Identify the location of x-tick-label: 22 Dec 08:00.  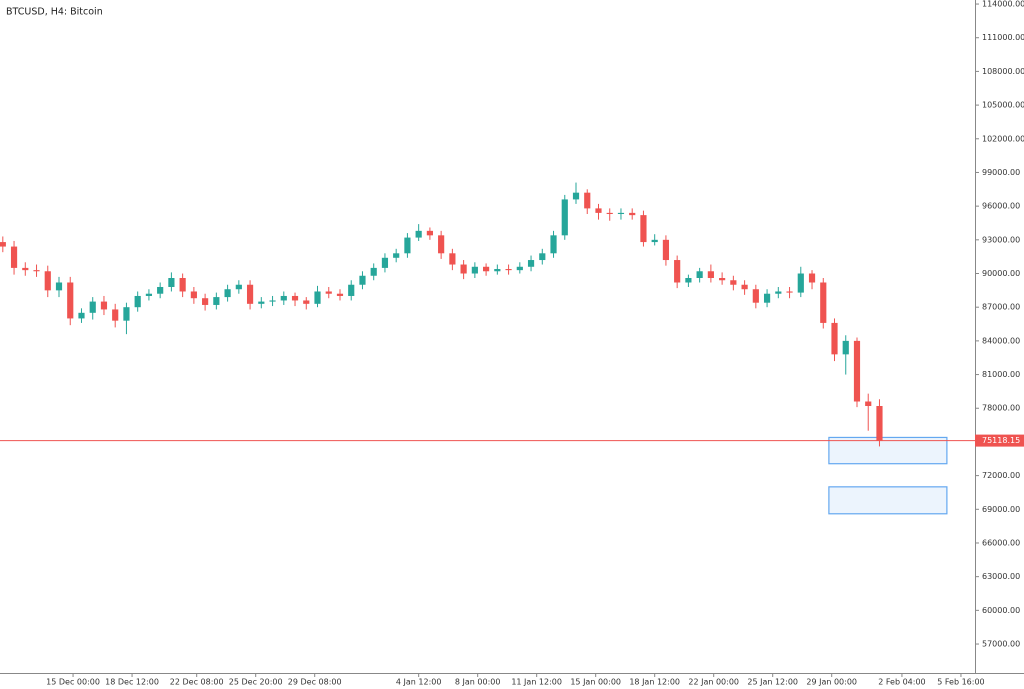
(197, 682).